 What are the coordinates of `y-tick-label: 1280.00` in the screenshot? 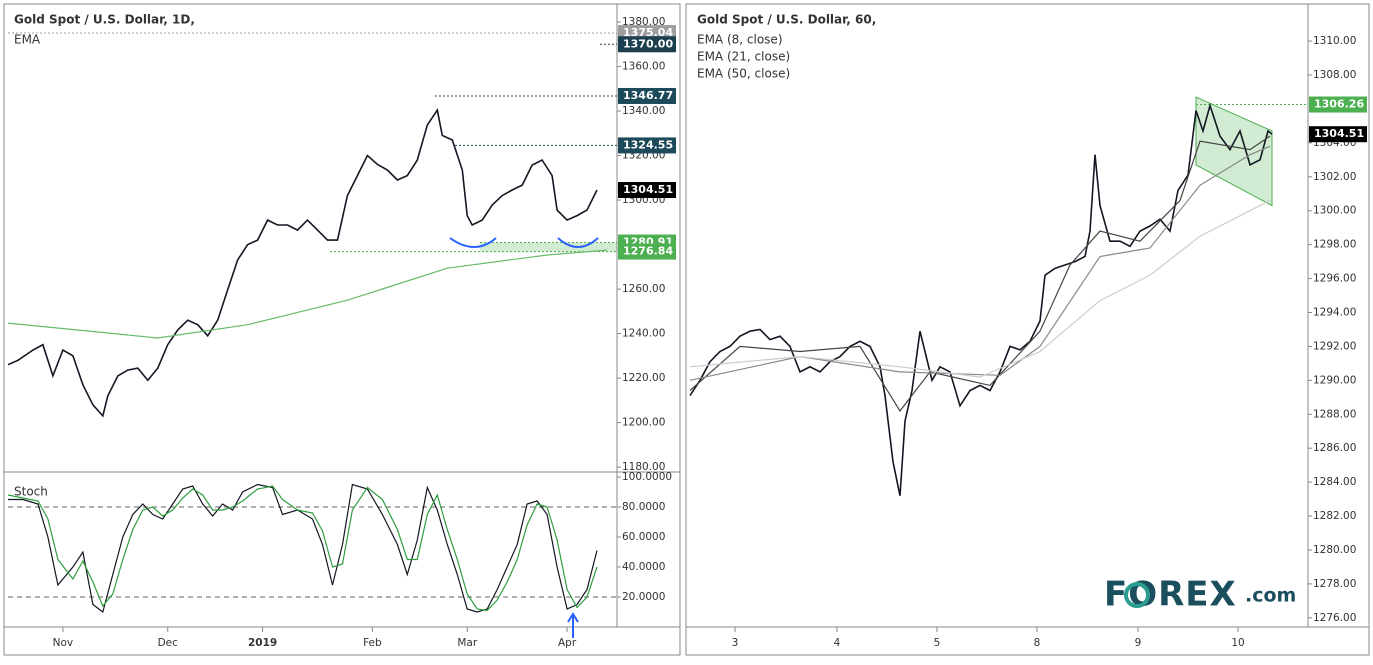 It's located at (1334, 550).